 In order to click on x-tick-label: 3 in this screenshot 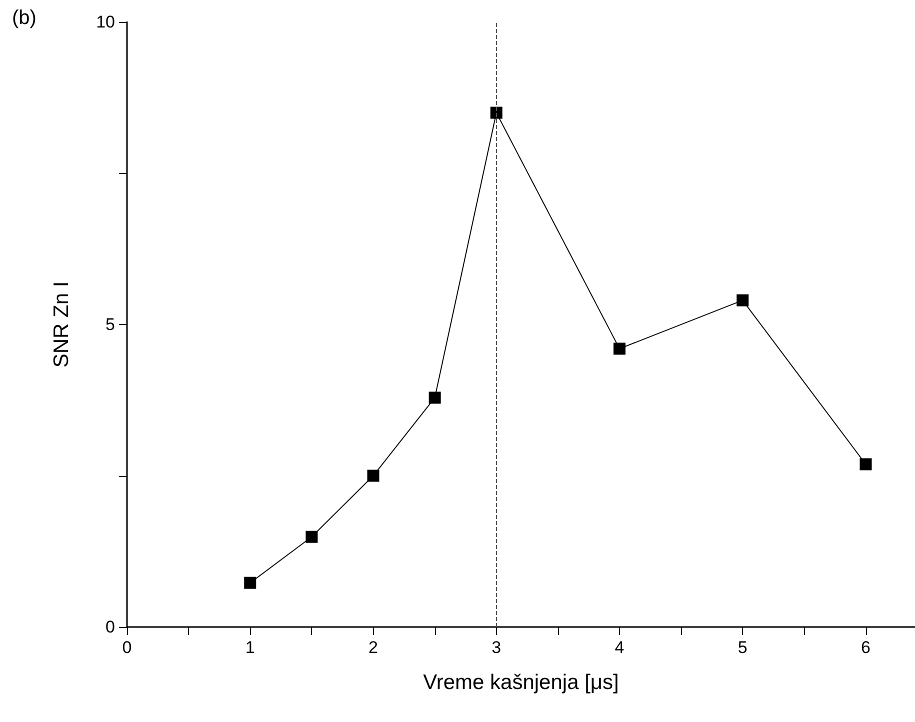, I will do `click(497, 647)`.